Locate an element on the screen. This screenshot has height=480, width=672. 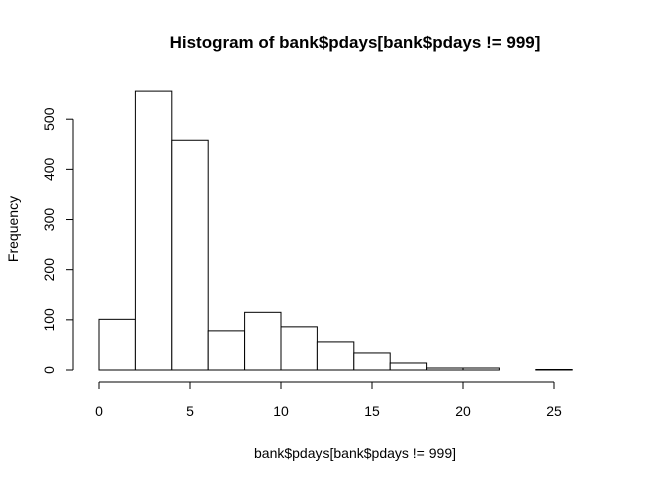
x-tick-label: 0 is located at coordinates (99, 411).